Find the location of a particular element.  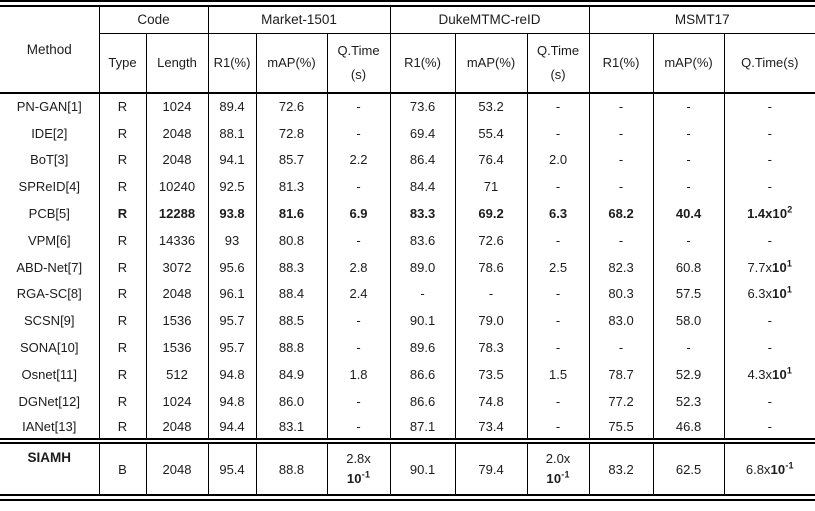

table-row-bot-3: BoT[3] R 2048 94.1 85.7 2.2 86.4 76.4 2.0- - - is located at coordinates (407, 160).